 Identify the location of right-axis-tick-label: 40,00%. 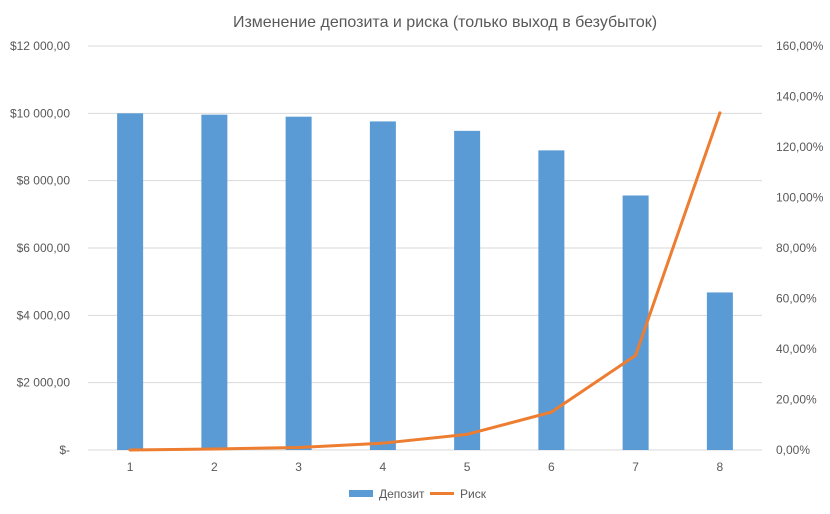
(796, 349).